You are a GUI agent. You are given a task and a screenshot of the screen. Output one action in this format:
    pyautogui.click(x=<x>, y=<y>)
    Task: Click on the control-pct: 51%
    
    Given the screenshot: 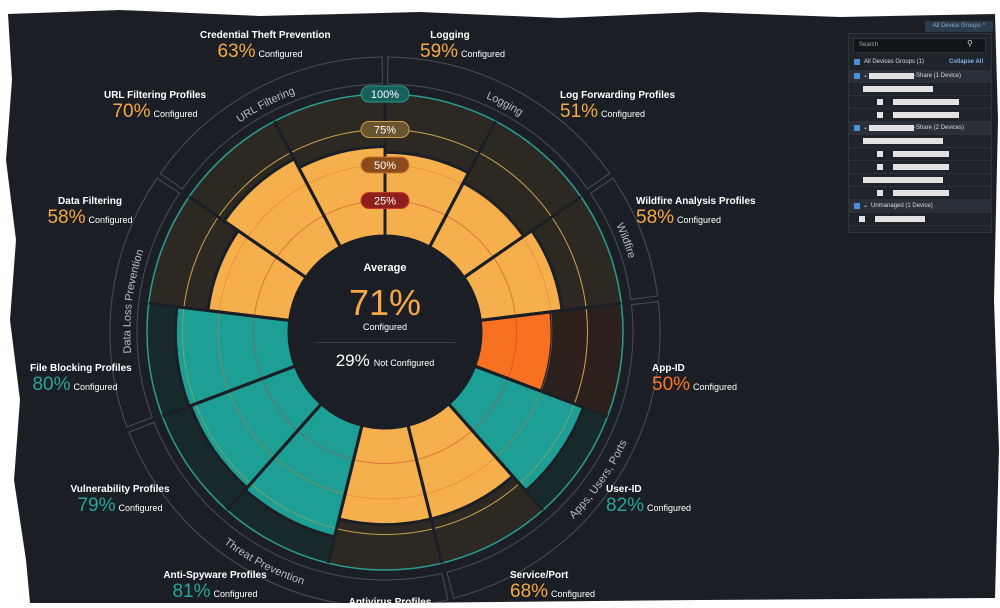 What is the action you would take?
    pyautogui.click(x=579, y=111)
    